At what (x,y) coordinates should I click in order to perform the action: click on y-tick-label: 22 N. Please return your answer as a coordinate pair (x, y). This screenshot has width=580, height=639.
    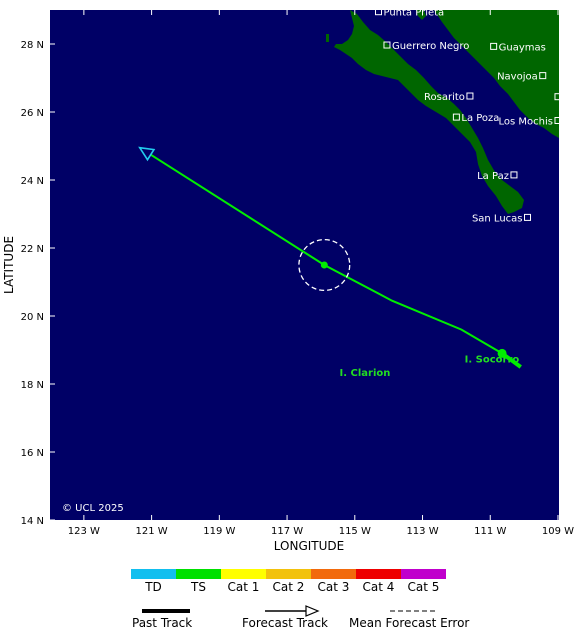
    Looking at the image, I should click on (32, 249).